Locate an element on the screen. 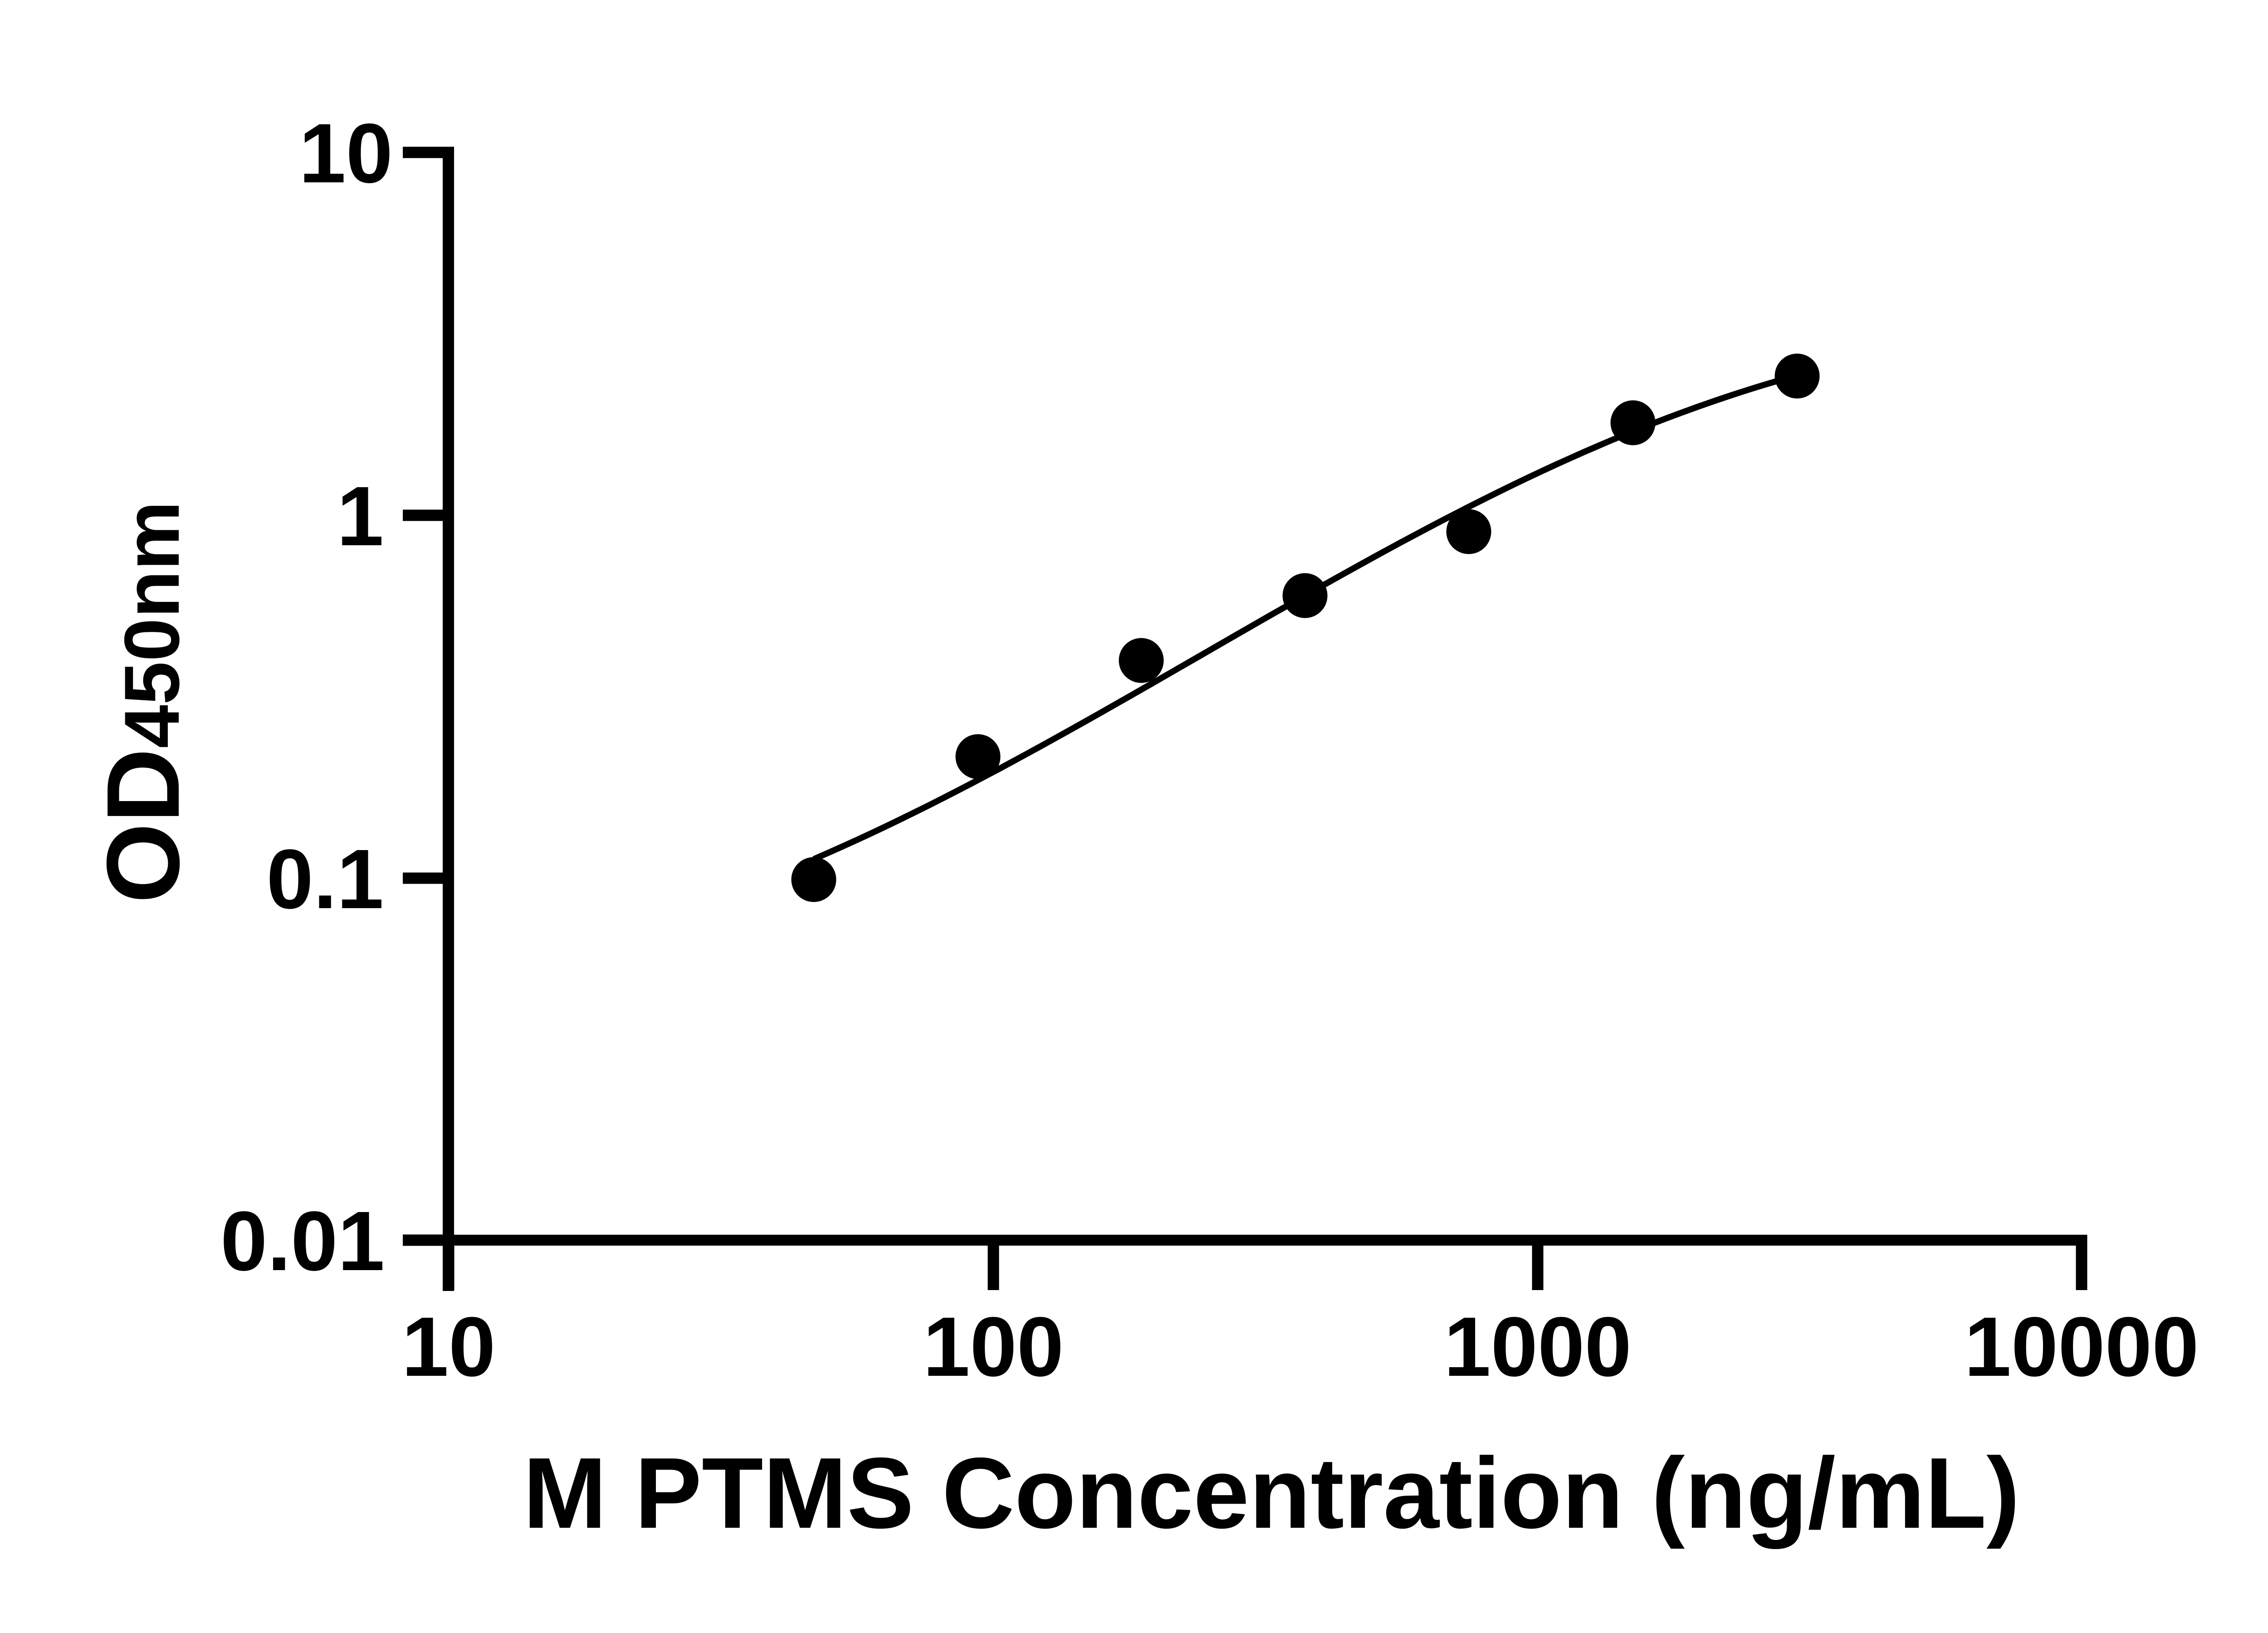  svg-text: 1000 is located at coordinates (1538, 1347).